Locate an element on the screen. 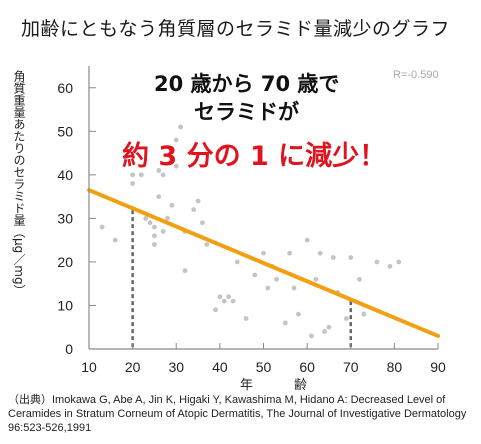 The width and height of the screenshot is (481, 444). correlation-label: R=-0.590 is located at coordinates (416, 75).